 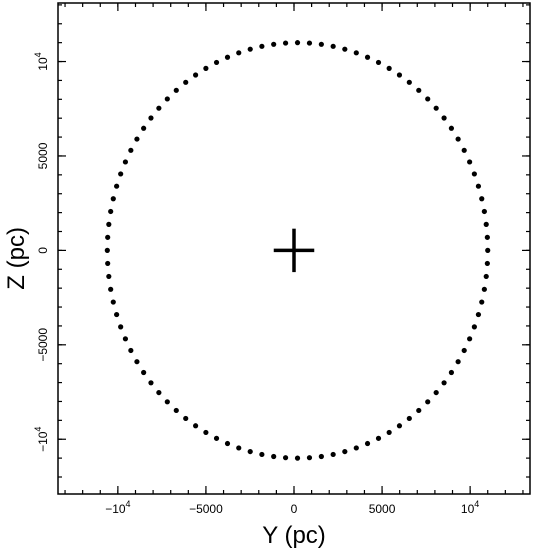 I want to click on x-tick-label: 0, so click(x=294, y=509).